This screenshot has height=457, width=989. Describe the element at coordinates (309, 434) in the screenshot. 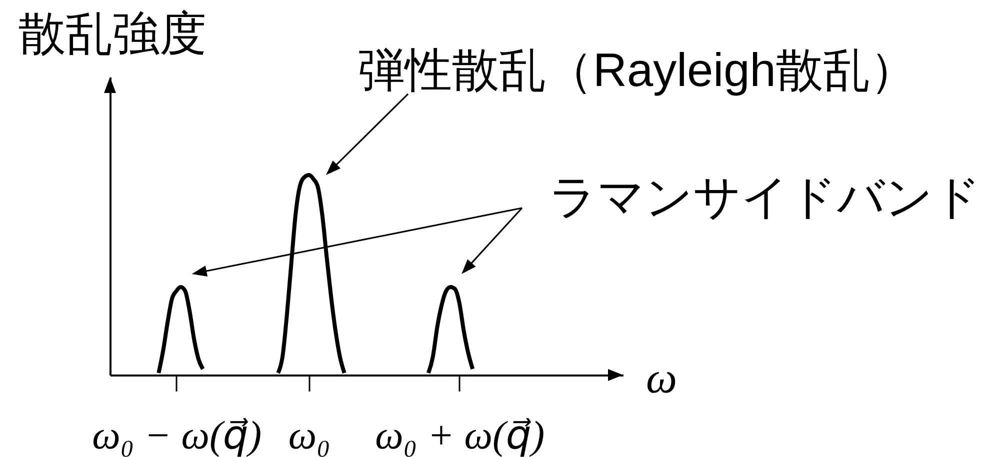

I see `x-tick-label: ω₀` at that location.